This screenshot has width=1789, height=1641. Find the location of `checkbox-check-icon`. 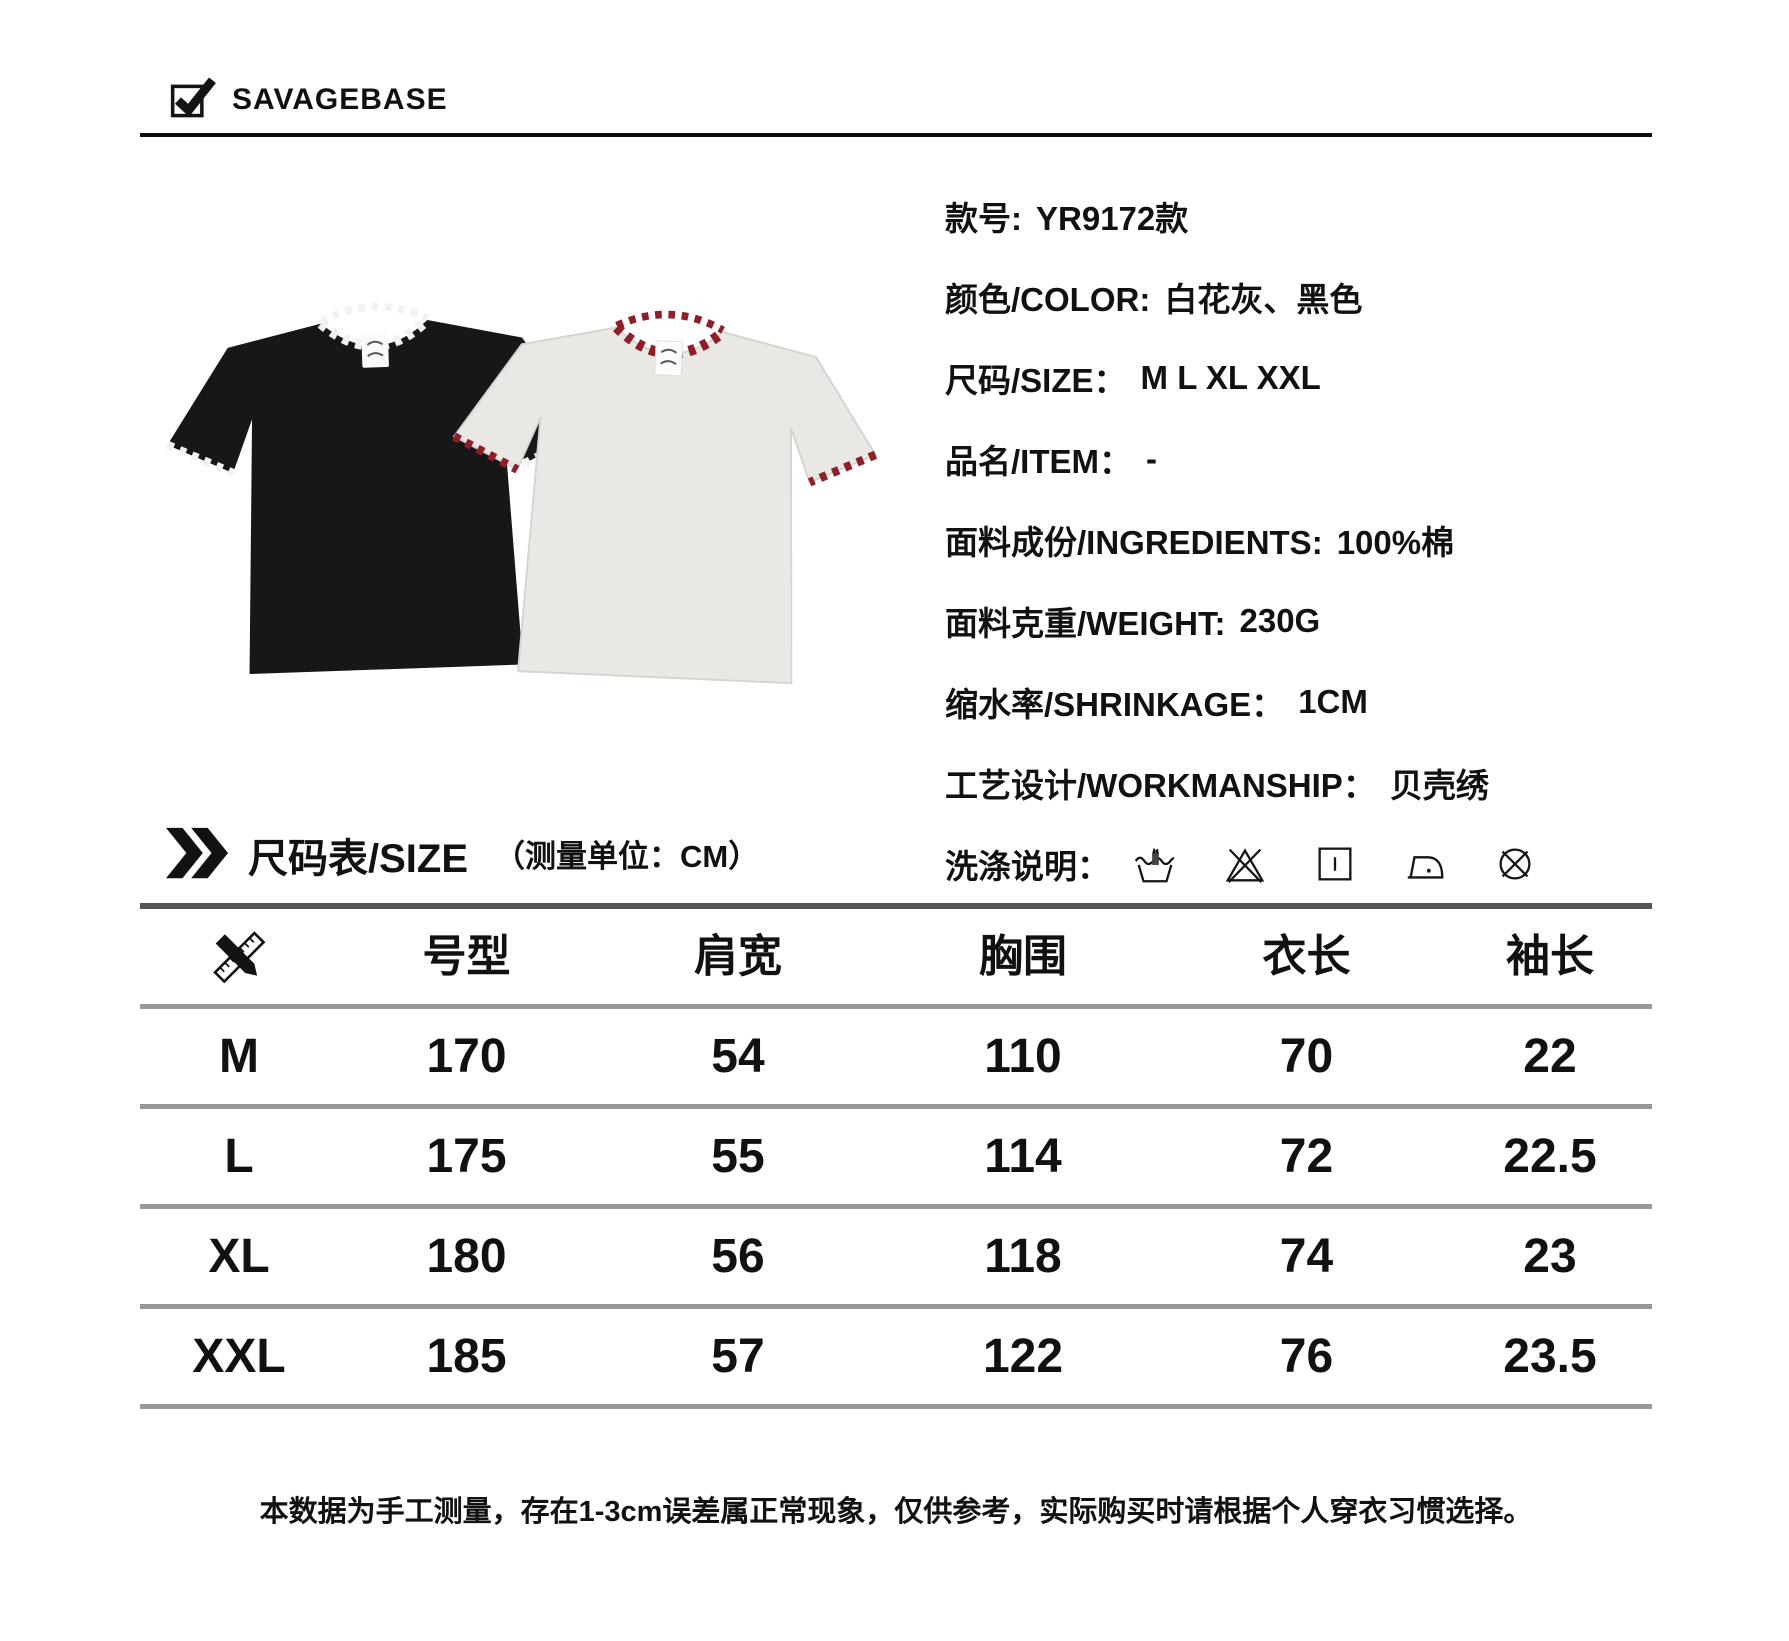

checkbox-check-icon is located at coordinates (193, 99).